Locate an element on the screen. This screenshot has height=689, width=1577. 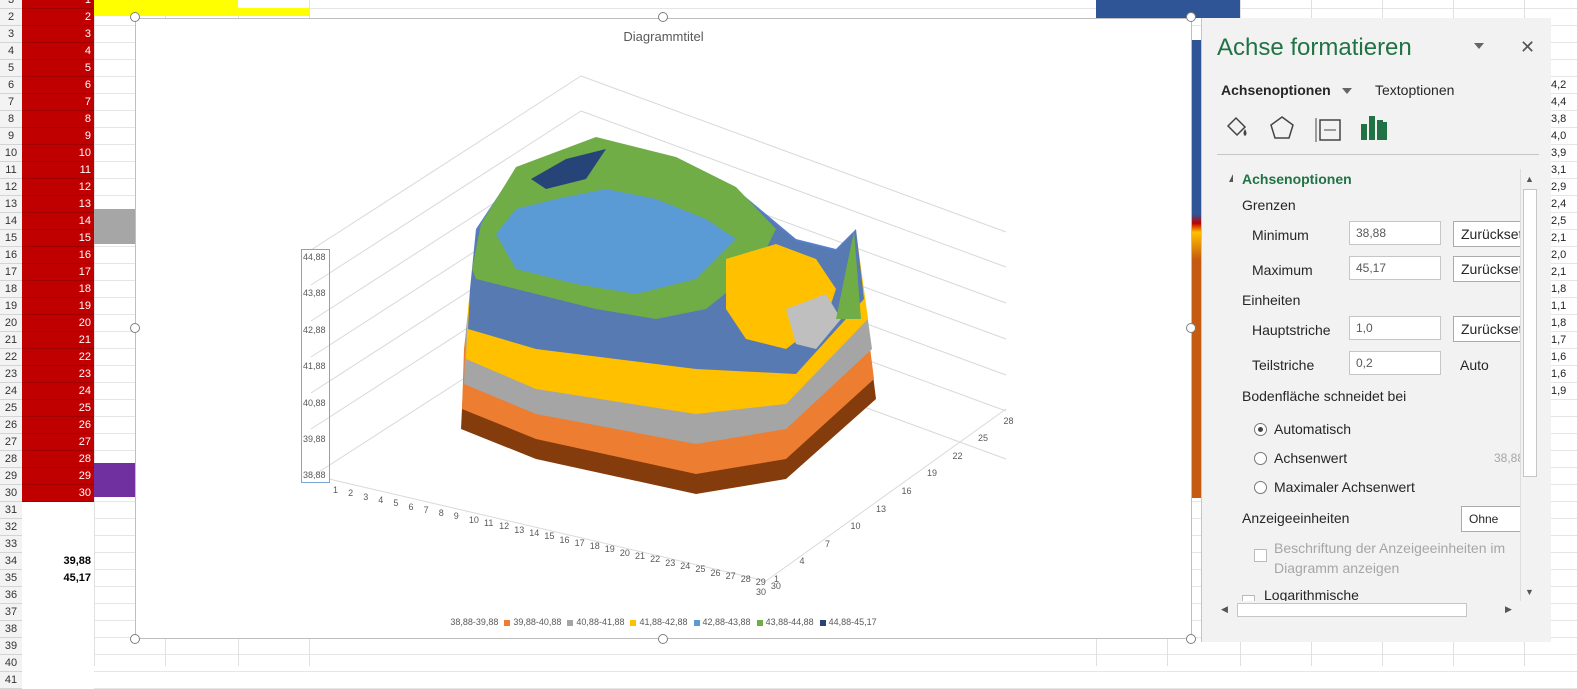
horizontal-scrollbar: ◀ ▶ is located at coordinates (1368, 610).